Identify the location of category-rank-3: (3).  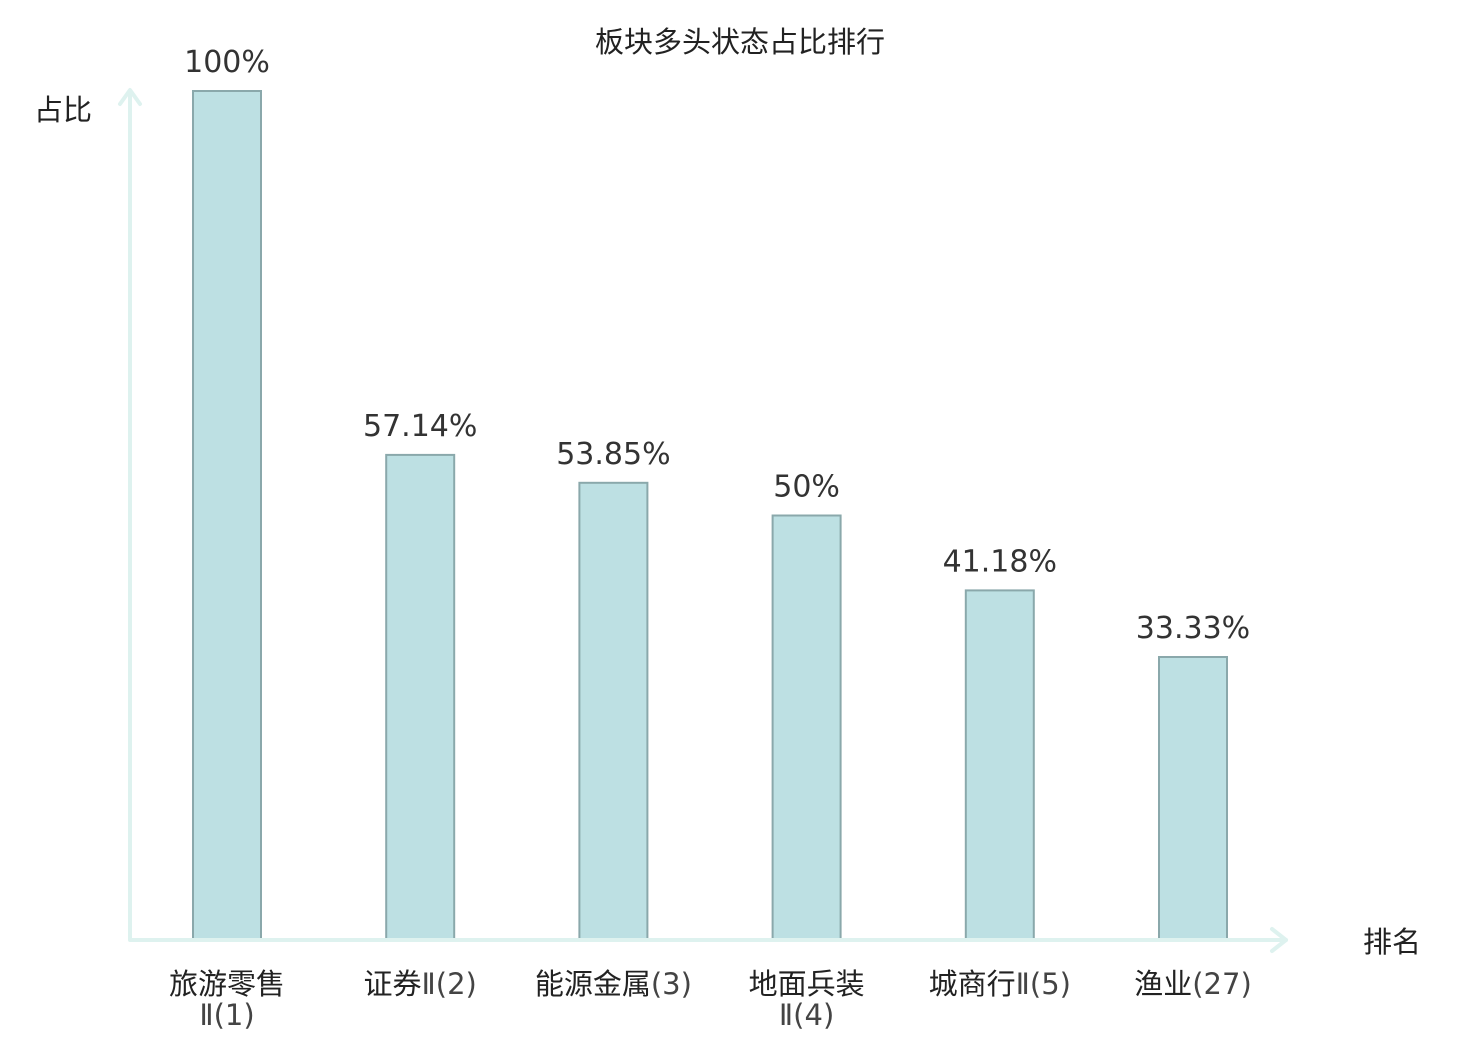
(671, 984).